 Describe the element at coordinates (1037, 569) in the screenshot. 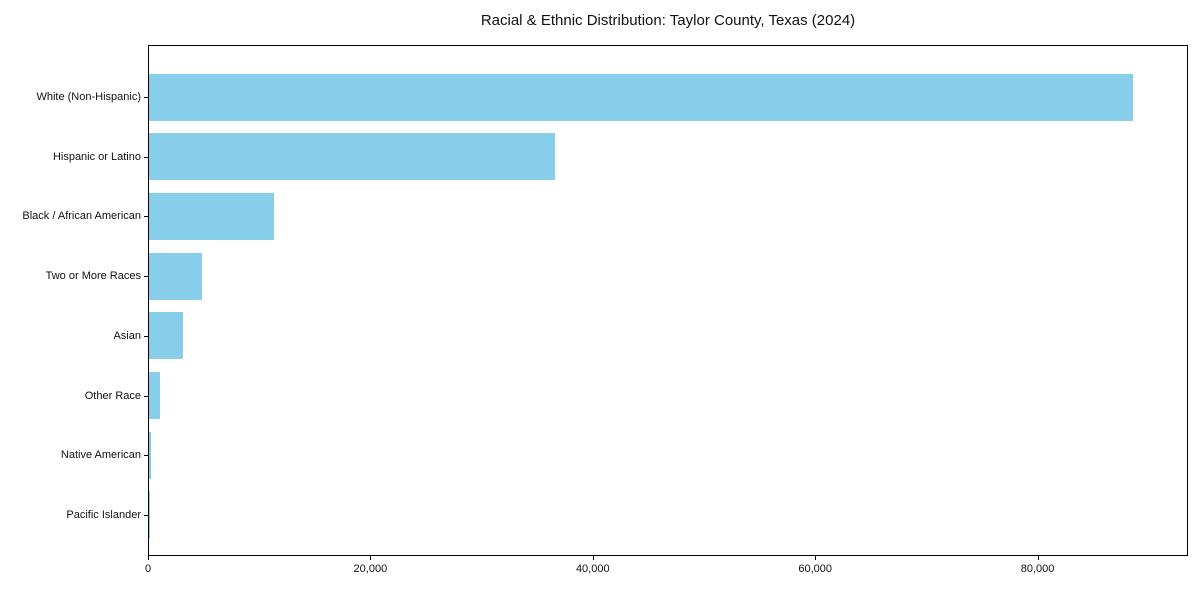

I see `x-tick-label: 80,000` at that location.